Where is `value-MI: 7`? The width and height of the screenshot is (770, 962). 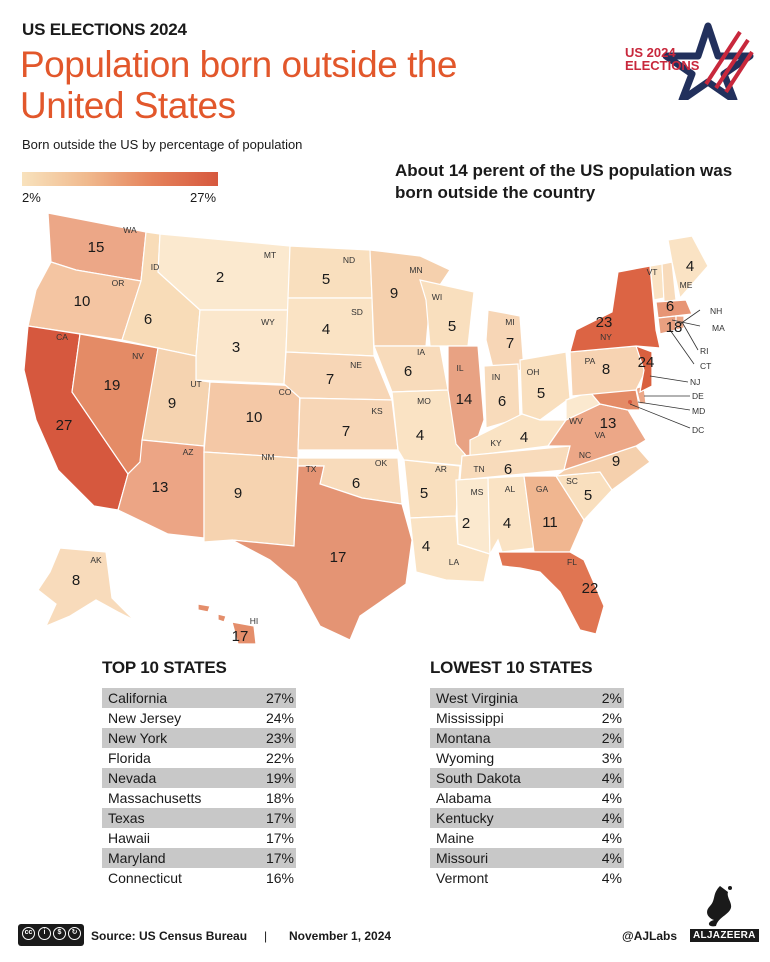 value-MI: 7 is located at coordinates (510, 343).